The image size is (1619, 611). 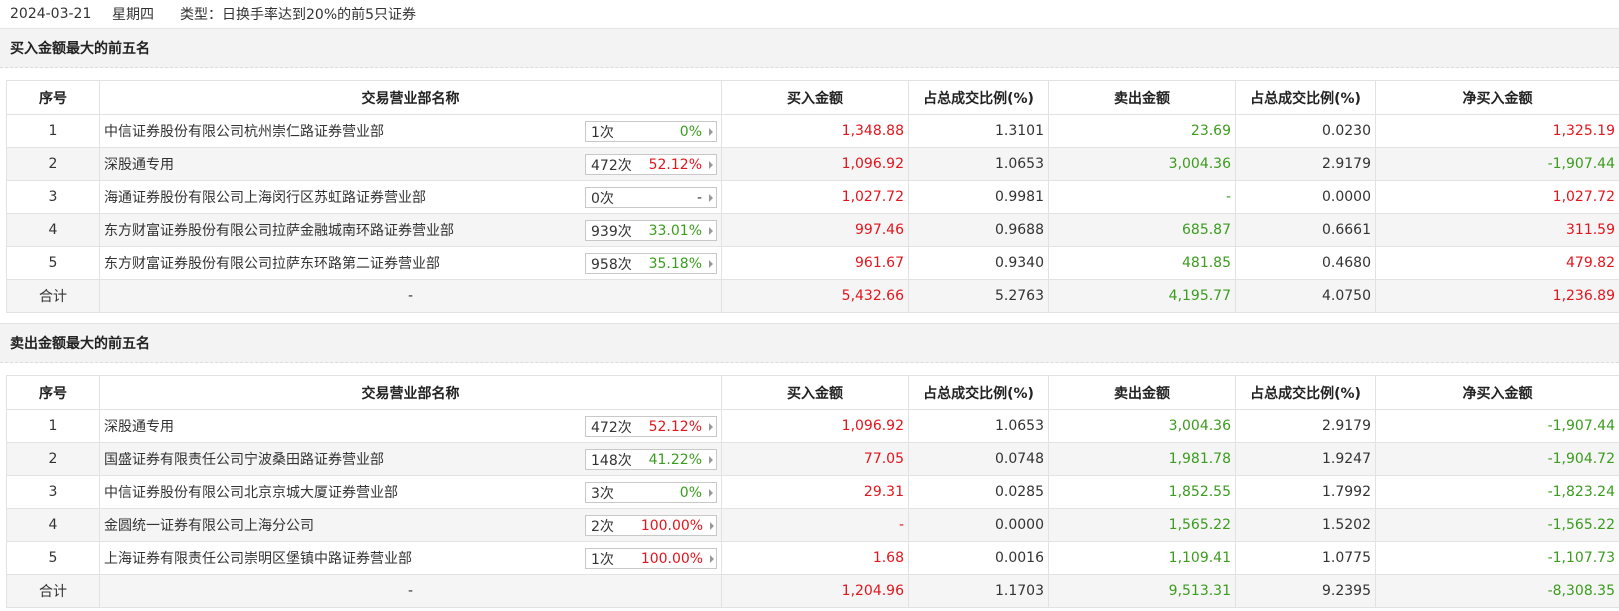 I want to click on buy-amount-cell: 77.05, so click(x=815, y=459).